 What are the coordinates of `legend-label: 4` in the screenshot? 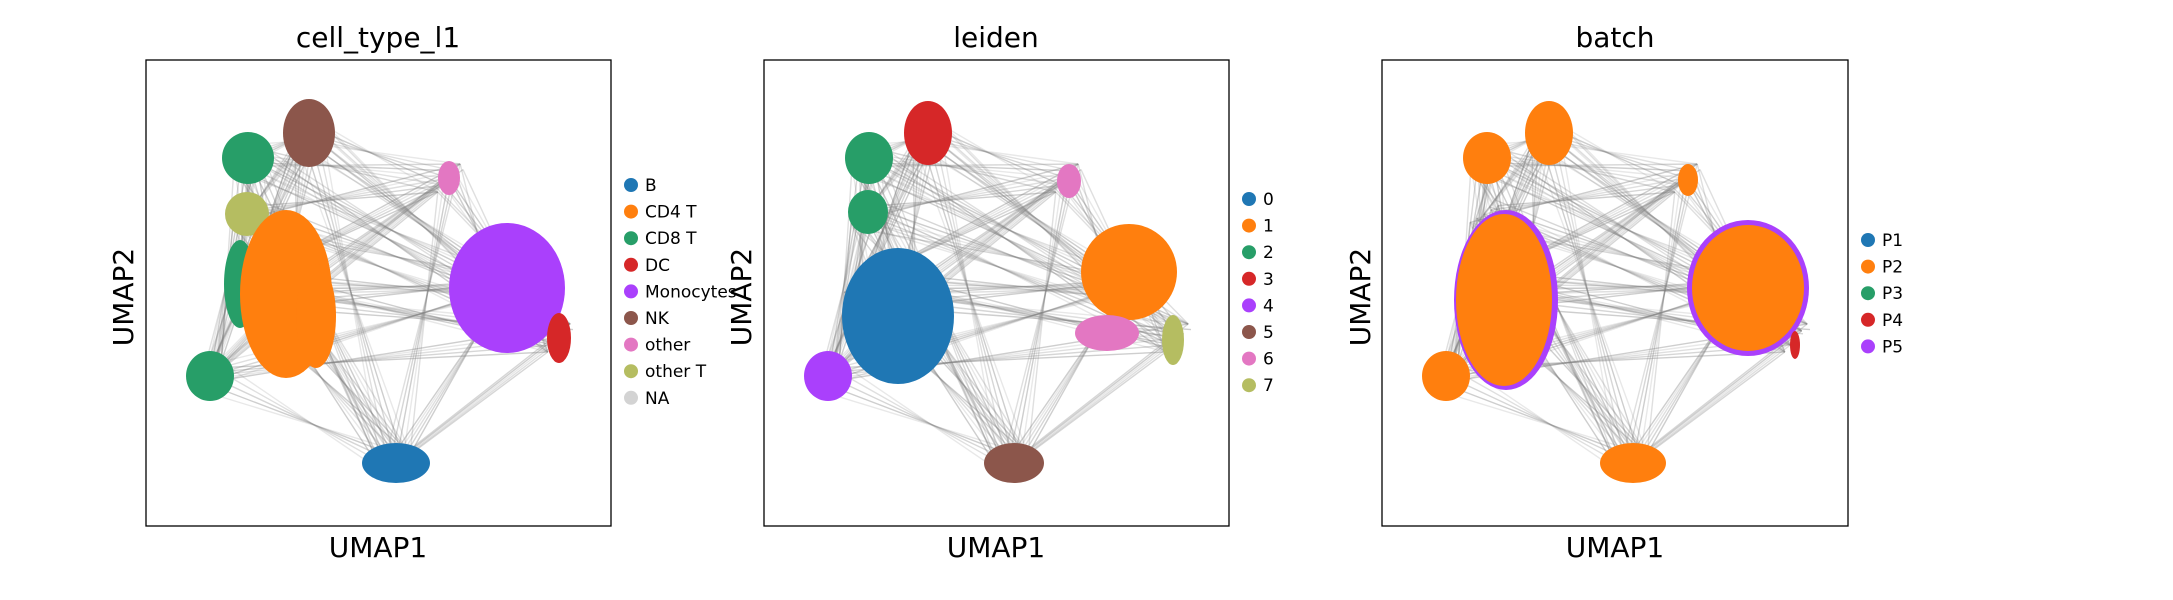 It's located at (1268, 306).